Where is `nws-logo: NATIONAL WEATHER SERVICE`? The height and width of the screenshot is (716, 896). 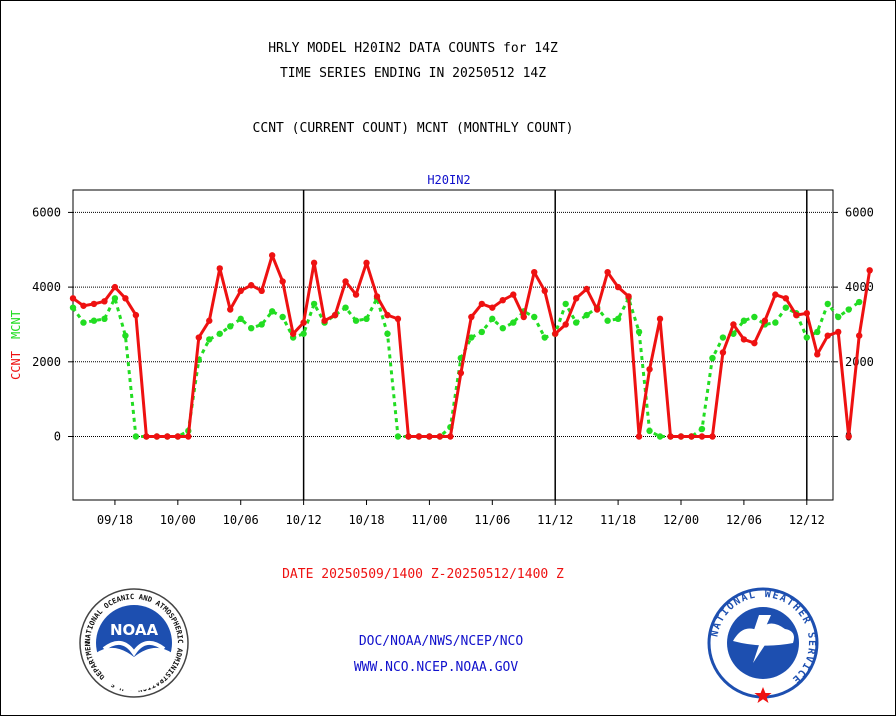 nws-logo: NATIONAL WEATHER SERVICE is located at coordinates (763, 645).